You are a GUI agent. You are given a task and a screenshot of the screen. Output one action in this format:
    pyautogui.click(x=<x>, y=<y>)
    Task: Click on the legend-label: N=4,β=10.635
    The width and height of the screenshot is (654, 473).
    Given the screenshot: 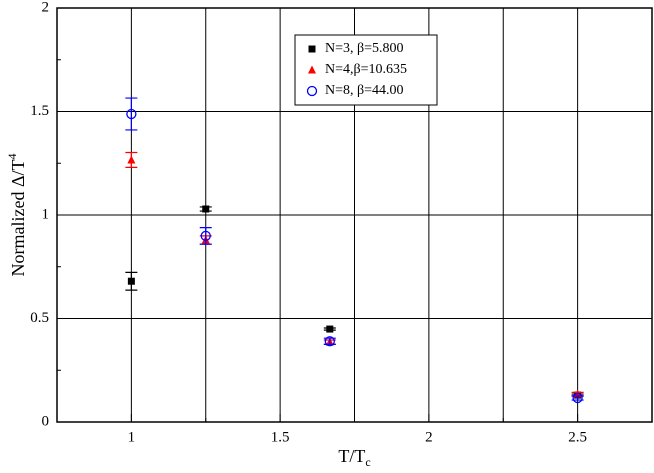 What is the action you would take?
    pyautogui.click(x=366, y=69)
    